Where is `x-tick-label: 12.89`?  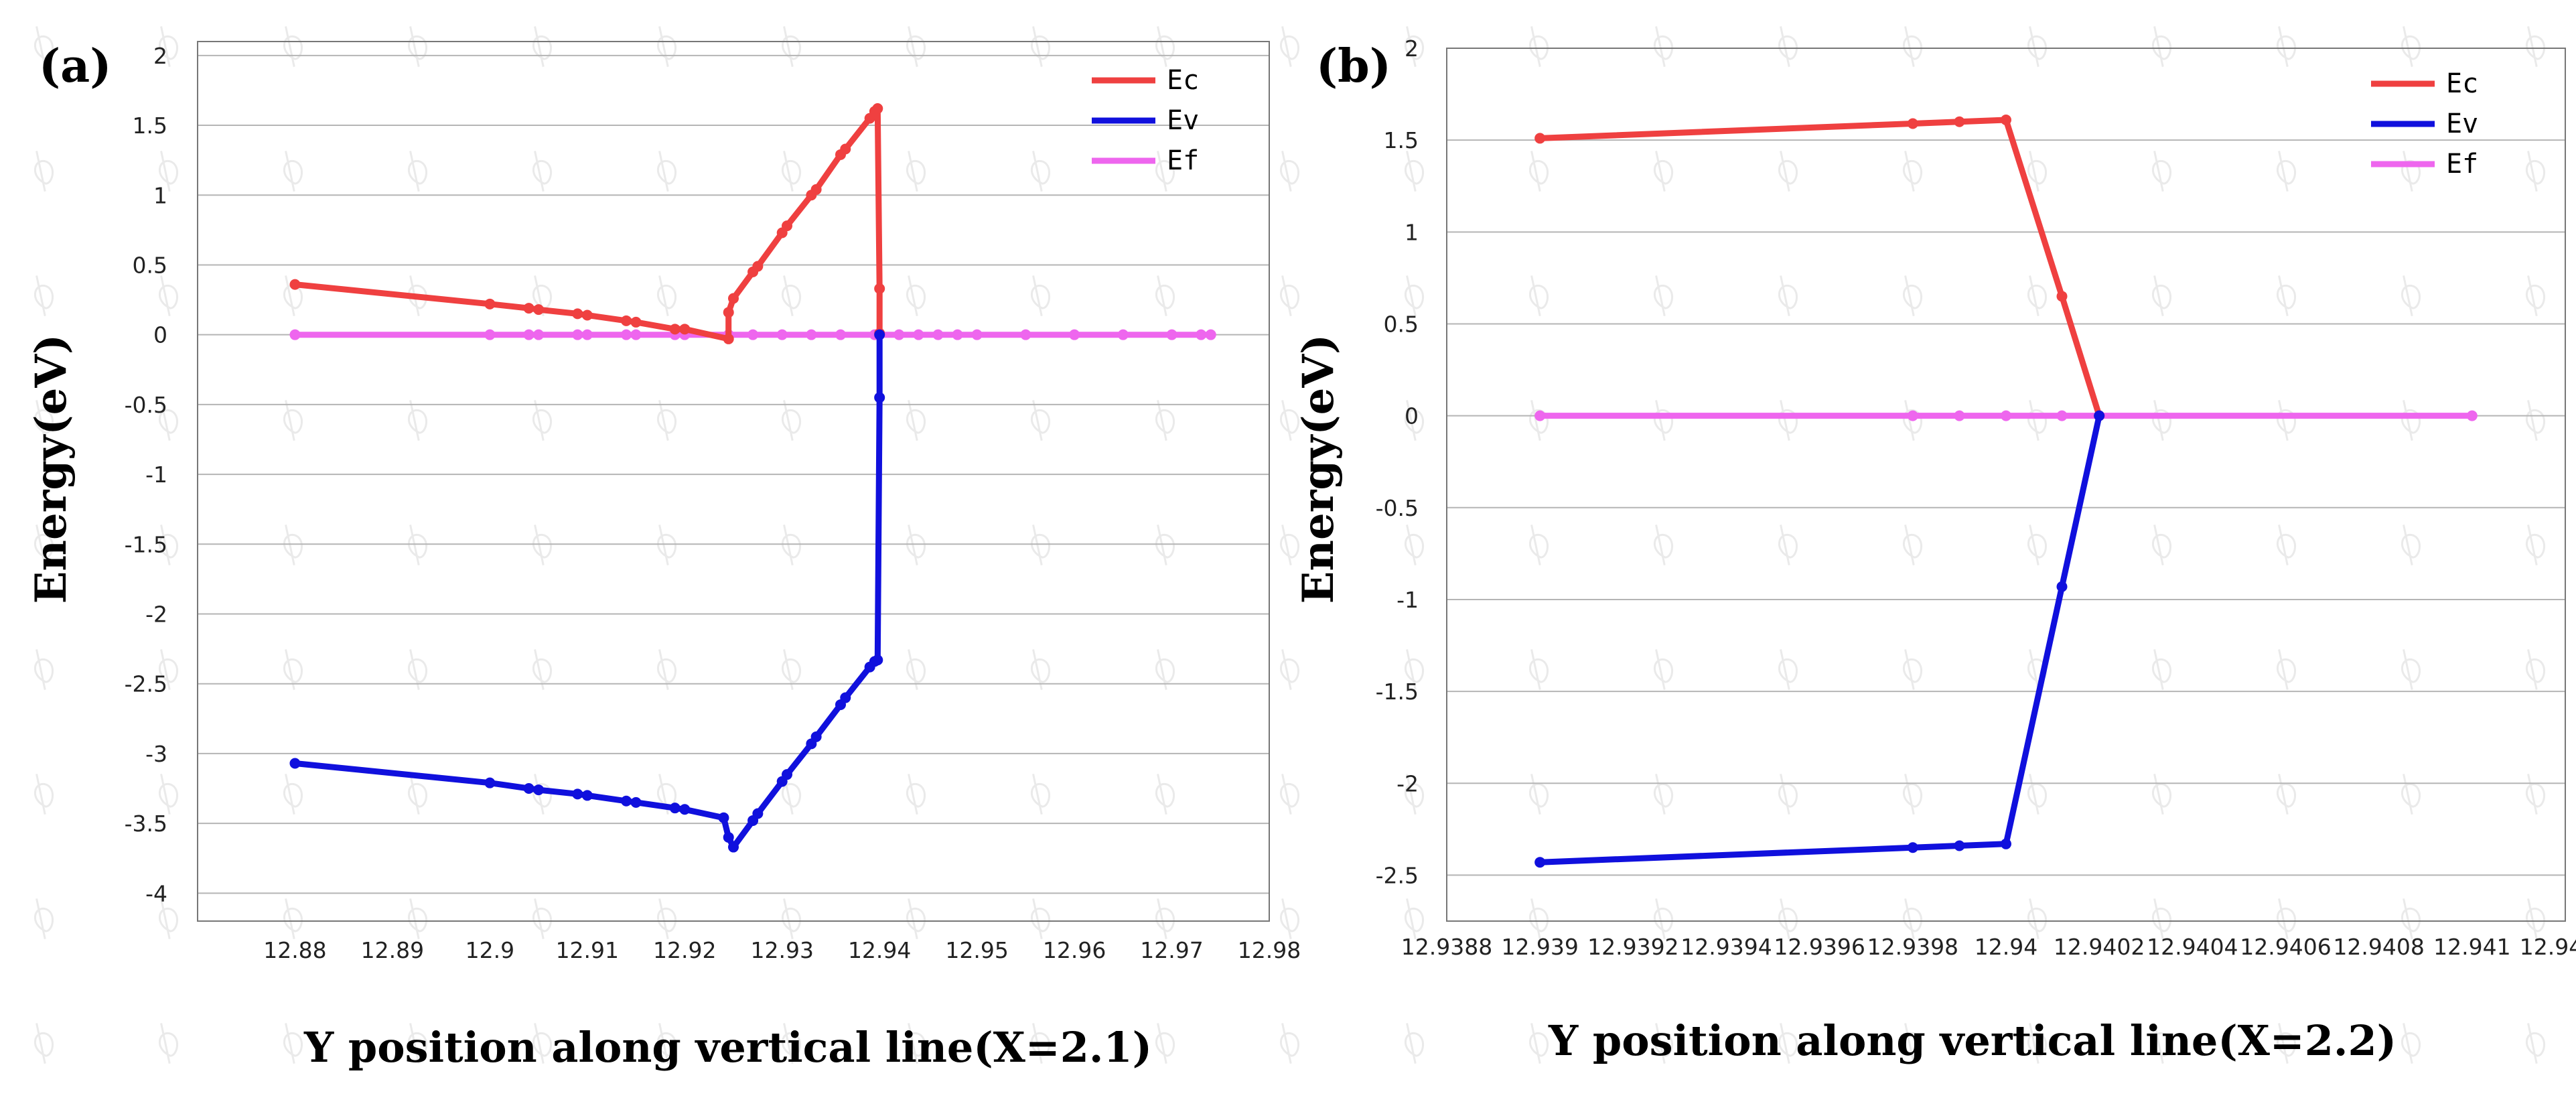
x-tick-label: 12.89 is located at coordinates (392, 950).